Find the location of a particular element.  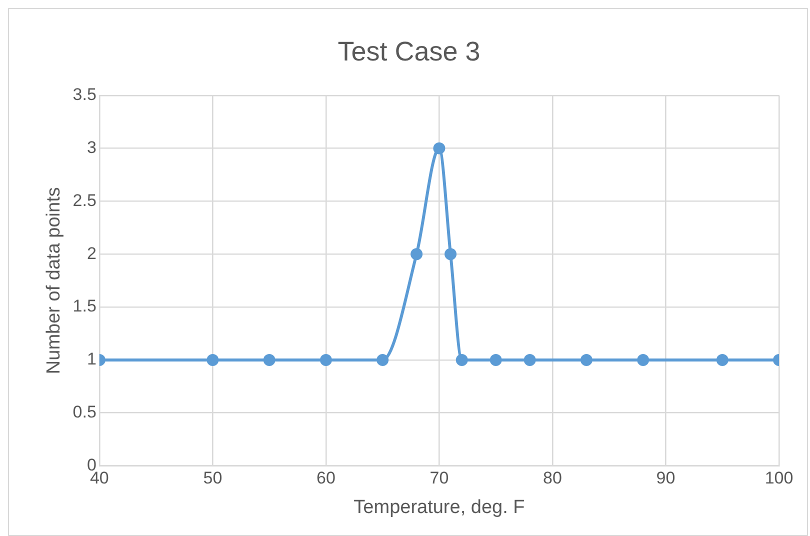

y-tick-label: 1.5 is located at coordinates (84, 306).